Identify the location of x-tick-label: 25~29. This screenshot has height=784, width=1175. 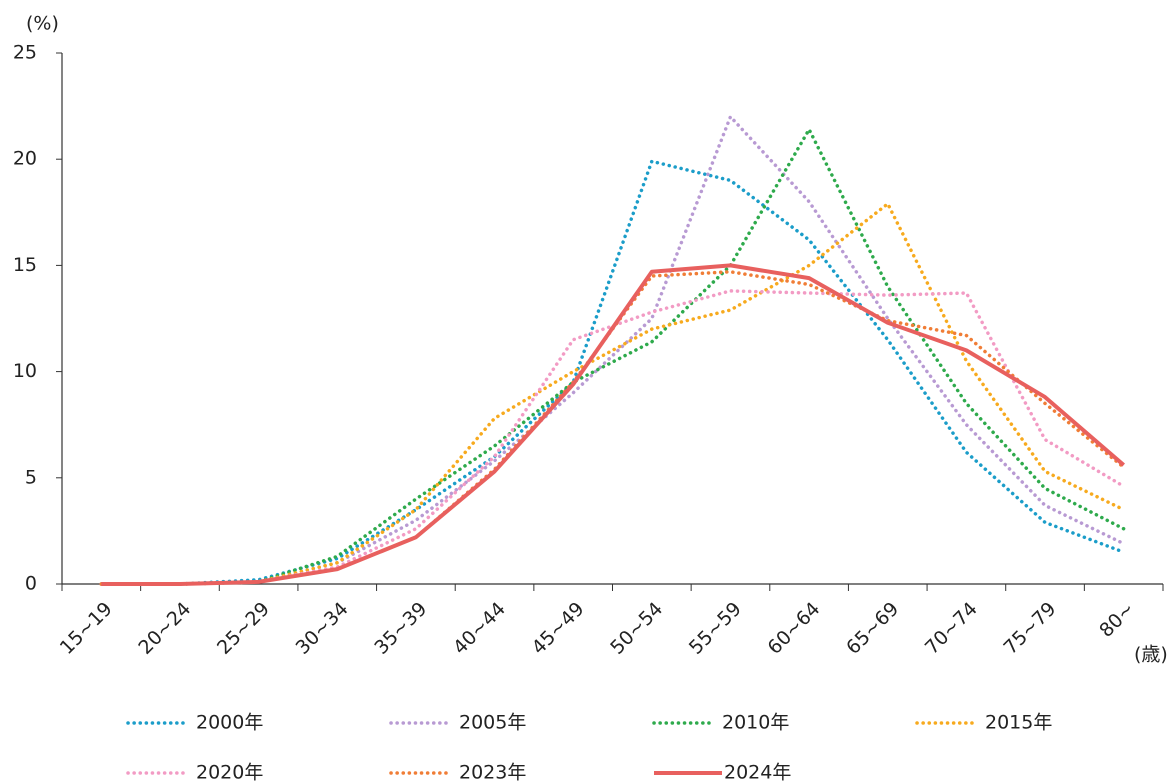
(243, 628).